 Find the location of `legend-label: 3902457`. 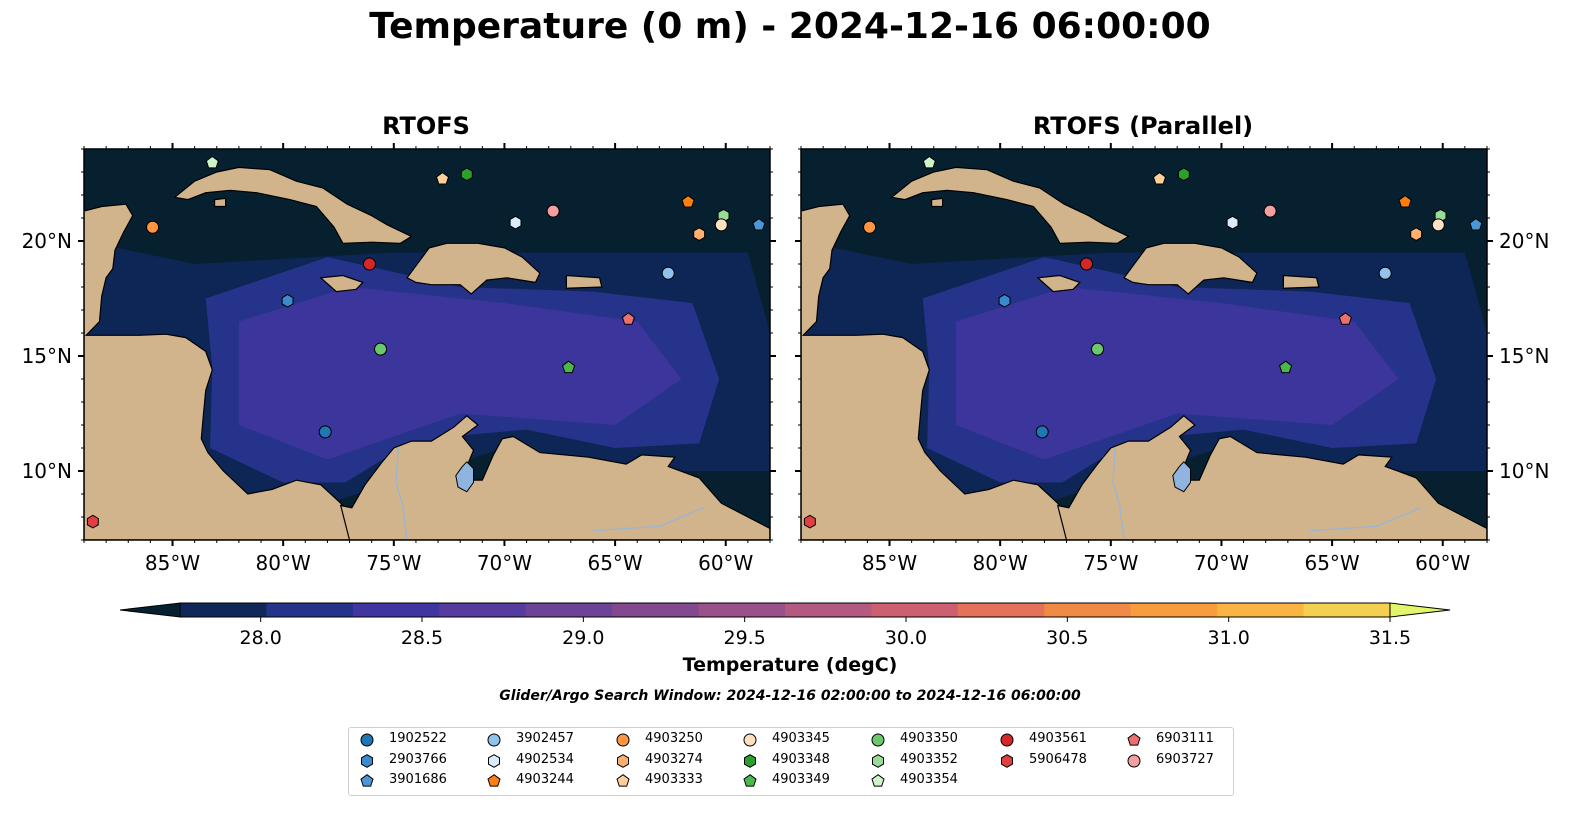

legend-label: 3902457 is located at coordinates (545, 738).